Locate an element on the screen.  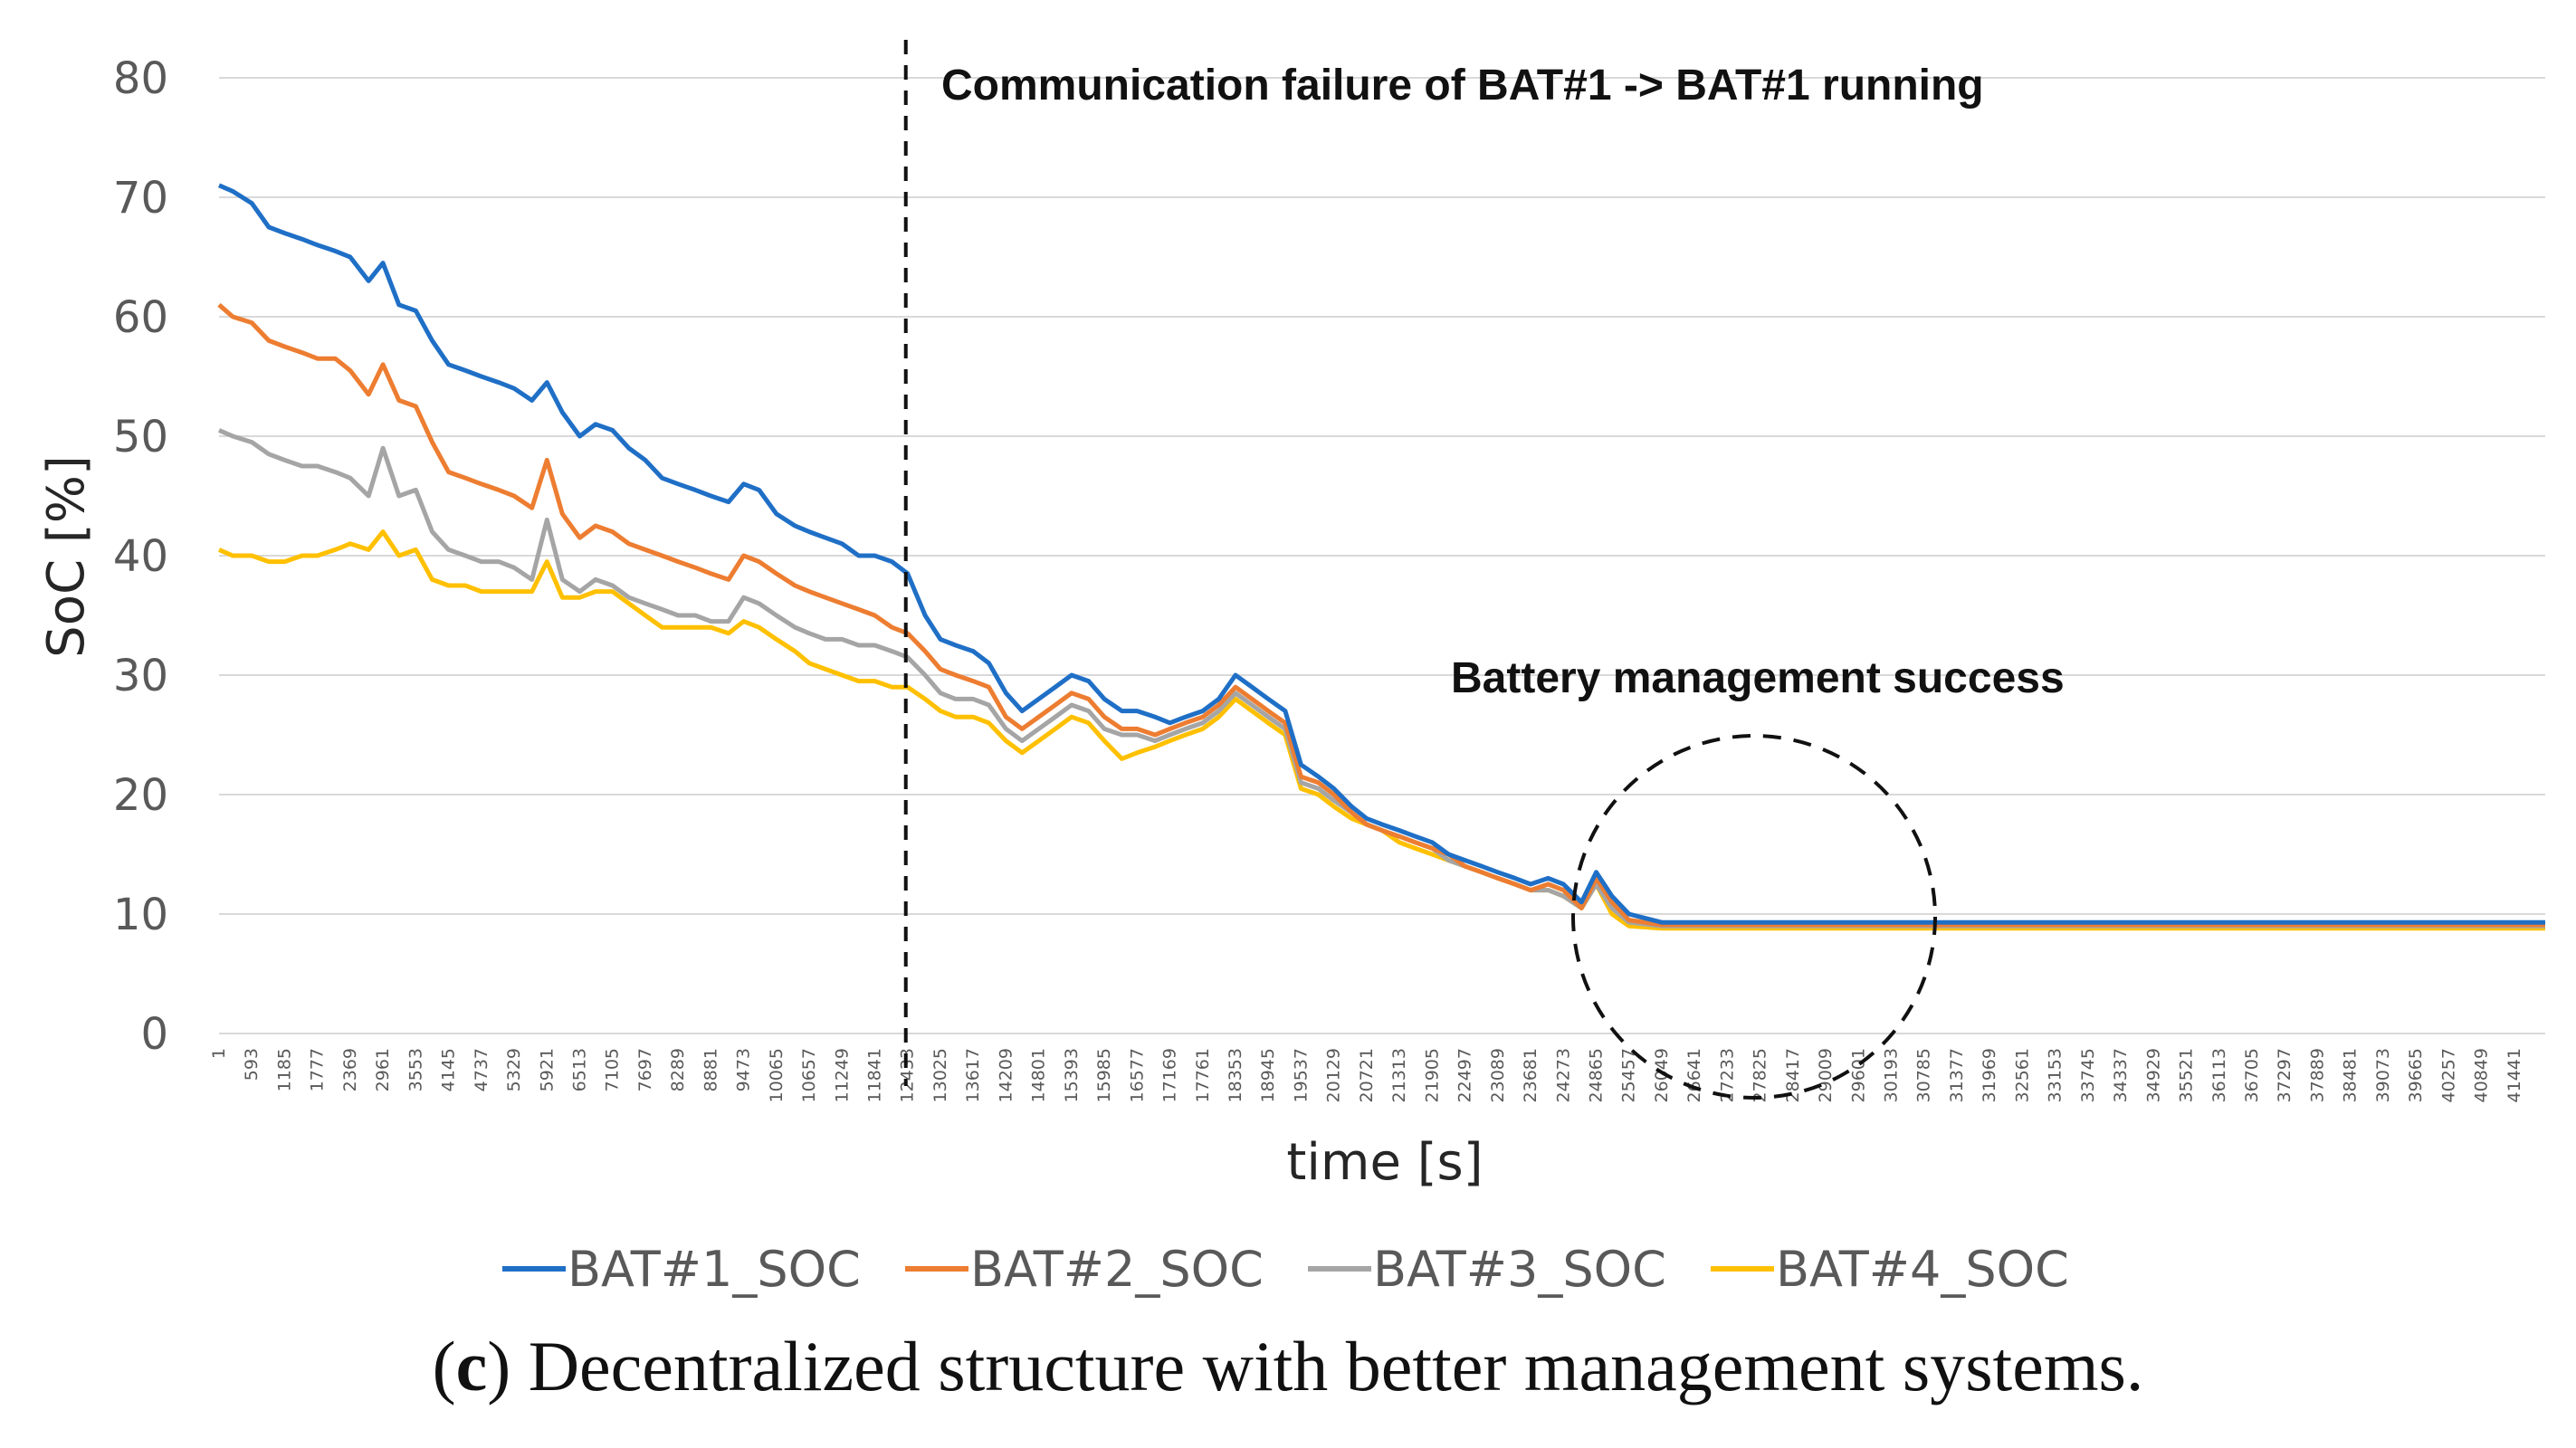
x-tick-label: 9473 is located at coordinates (744, 1069).